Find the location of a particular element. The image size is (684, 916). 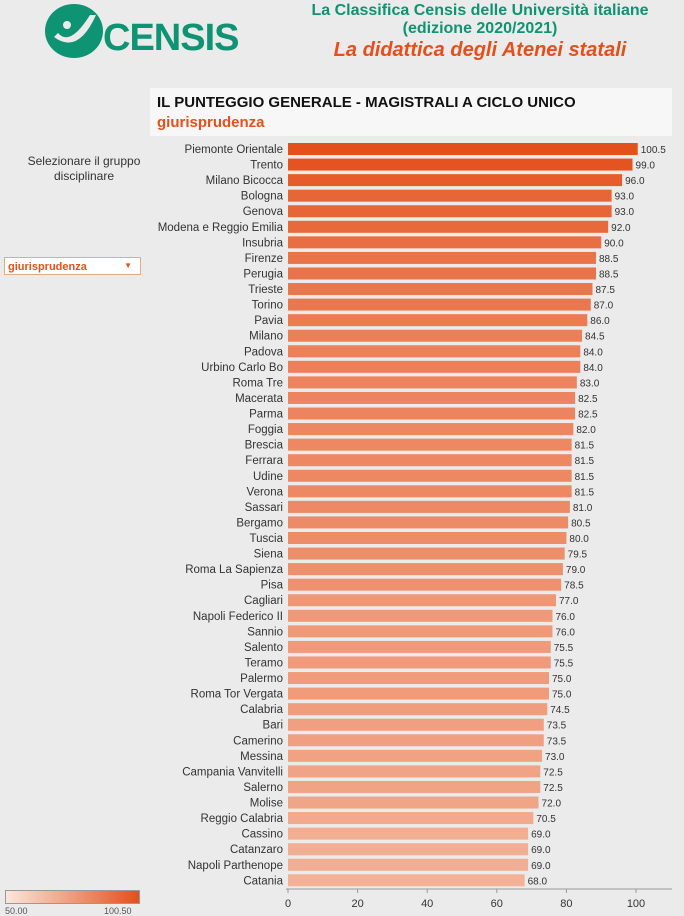

category-label: Calabria is located at coordinates (261, 710).